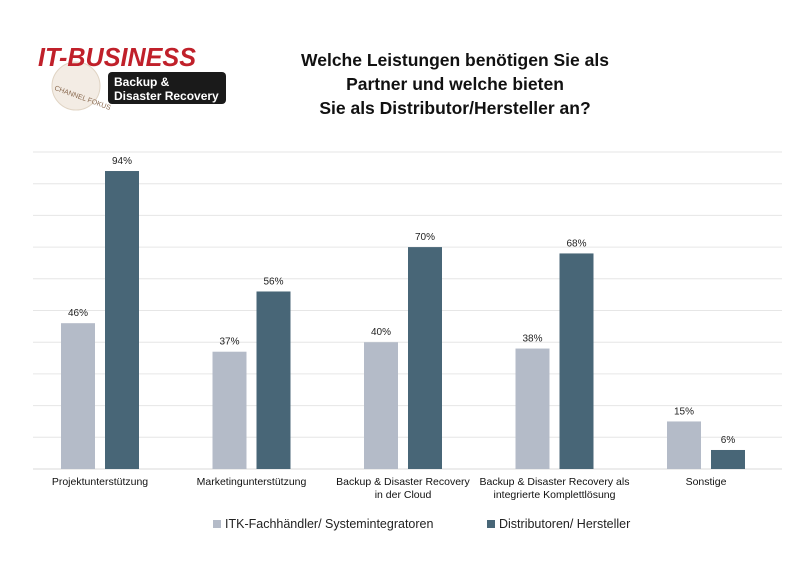  Describe the element at coordinates (684, 411) in the screenshot. I see `data-label: 15%` at that location.